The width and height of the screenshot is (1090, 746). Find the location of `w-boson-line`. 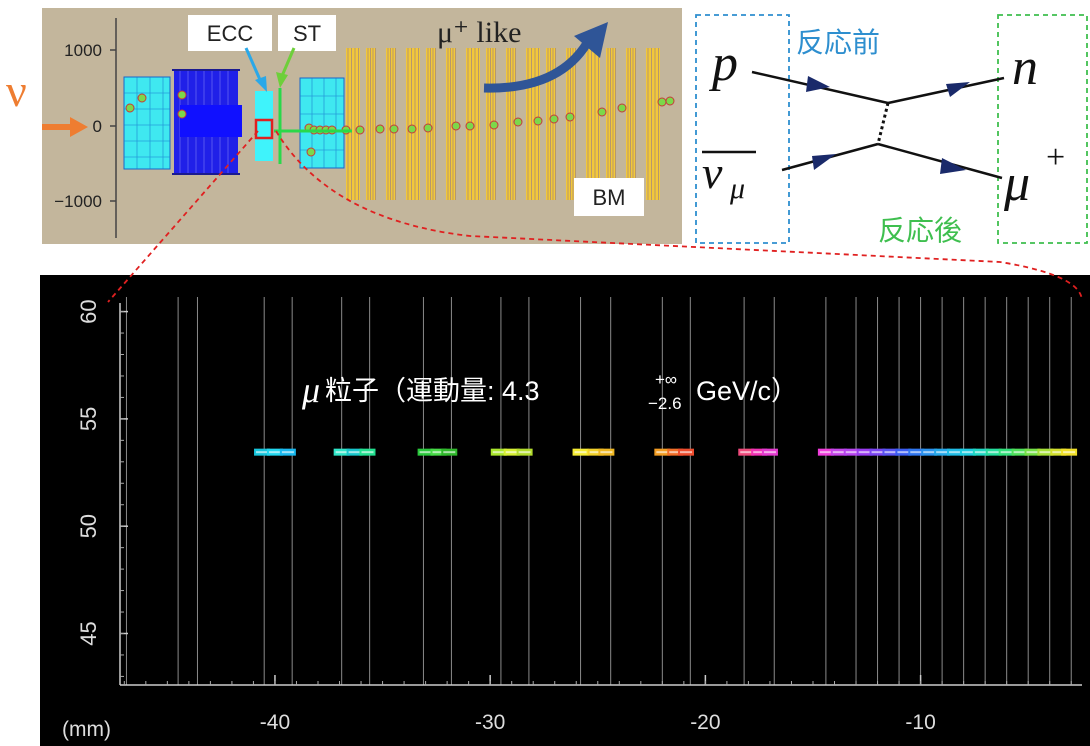

w-boson-line is located at coordinates (883, 123).